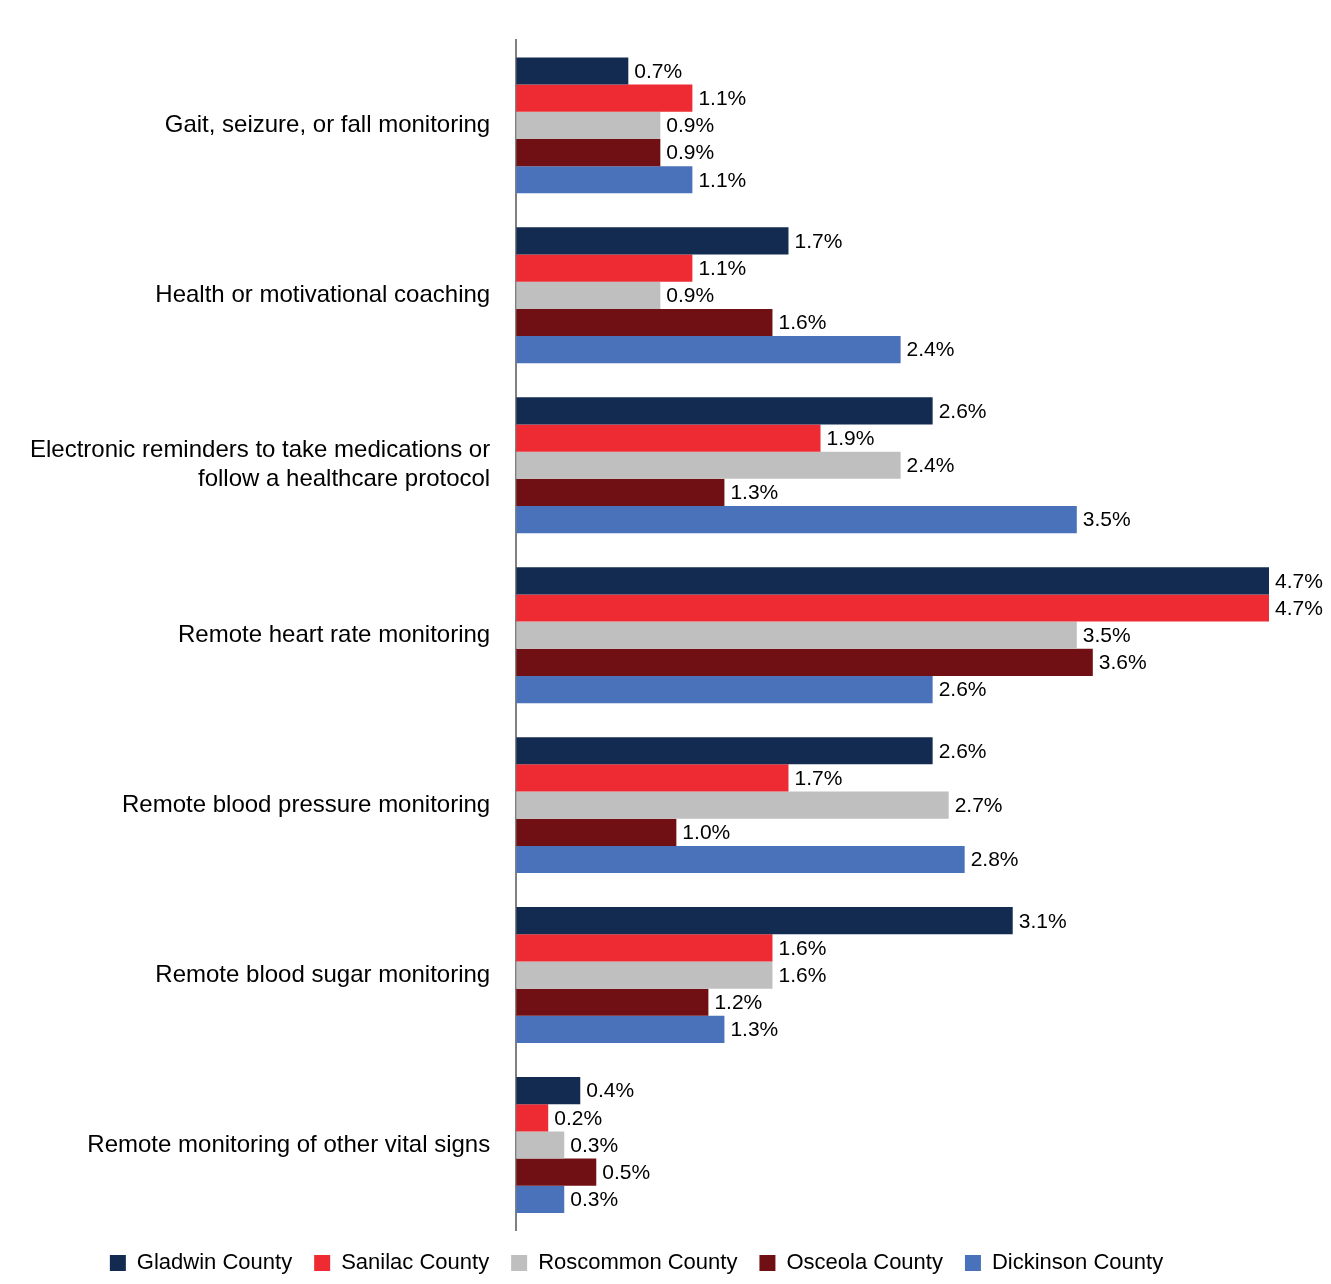 The image size is (1331, 1284). Describe the element at coordinates (578, 1117) in the screenshot. I see `data-label: 0.2%` at that location.